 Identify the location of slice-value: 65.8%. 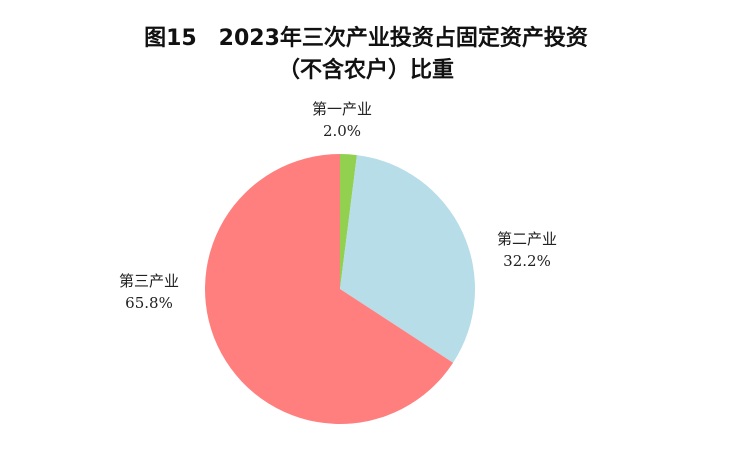
(149, 303).